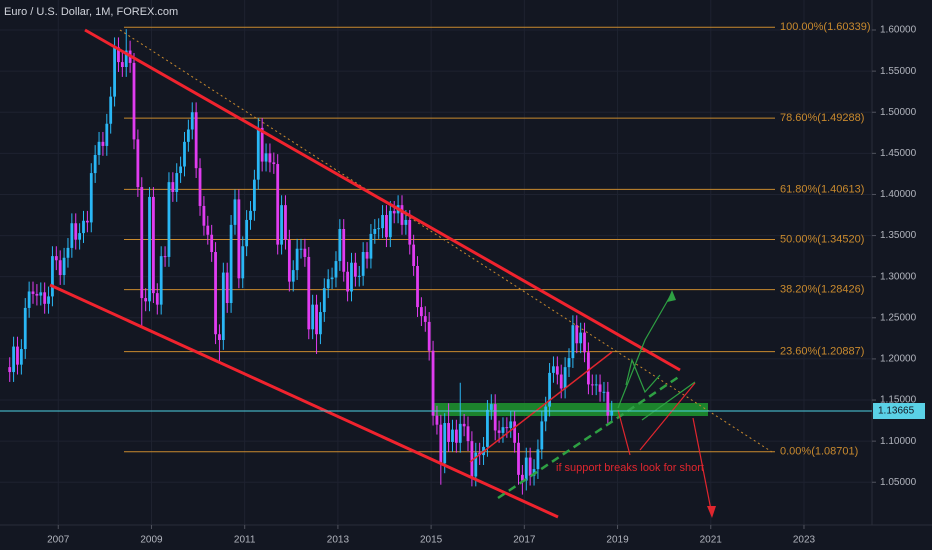  I want to click on y-tick-label: 1.10000, so click(898, 441).